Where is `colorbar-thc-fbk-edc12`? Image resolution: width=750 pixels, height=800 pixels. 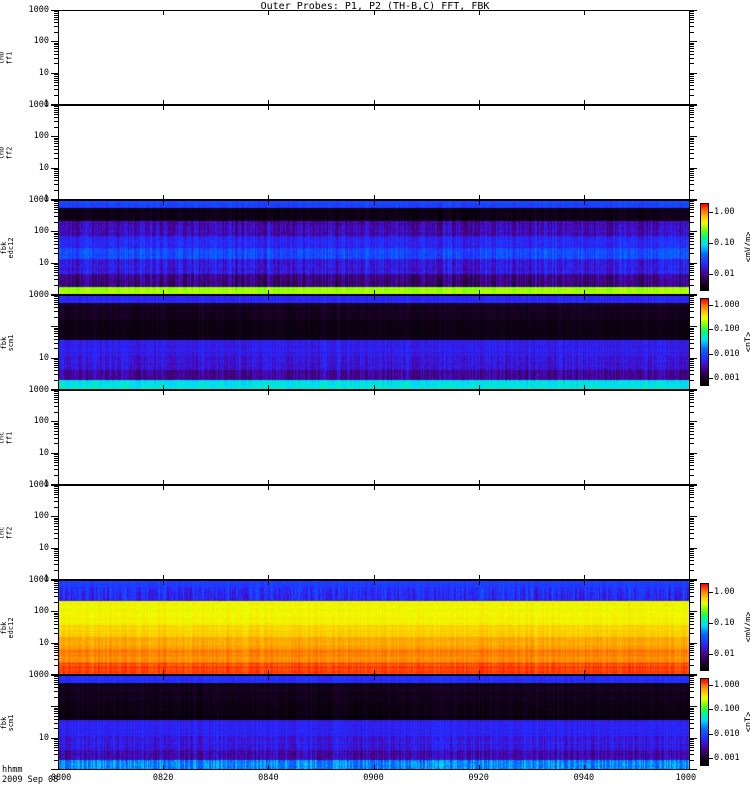 colorbar-thc-fbk-edc12 is located at coordinates (704, 627).